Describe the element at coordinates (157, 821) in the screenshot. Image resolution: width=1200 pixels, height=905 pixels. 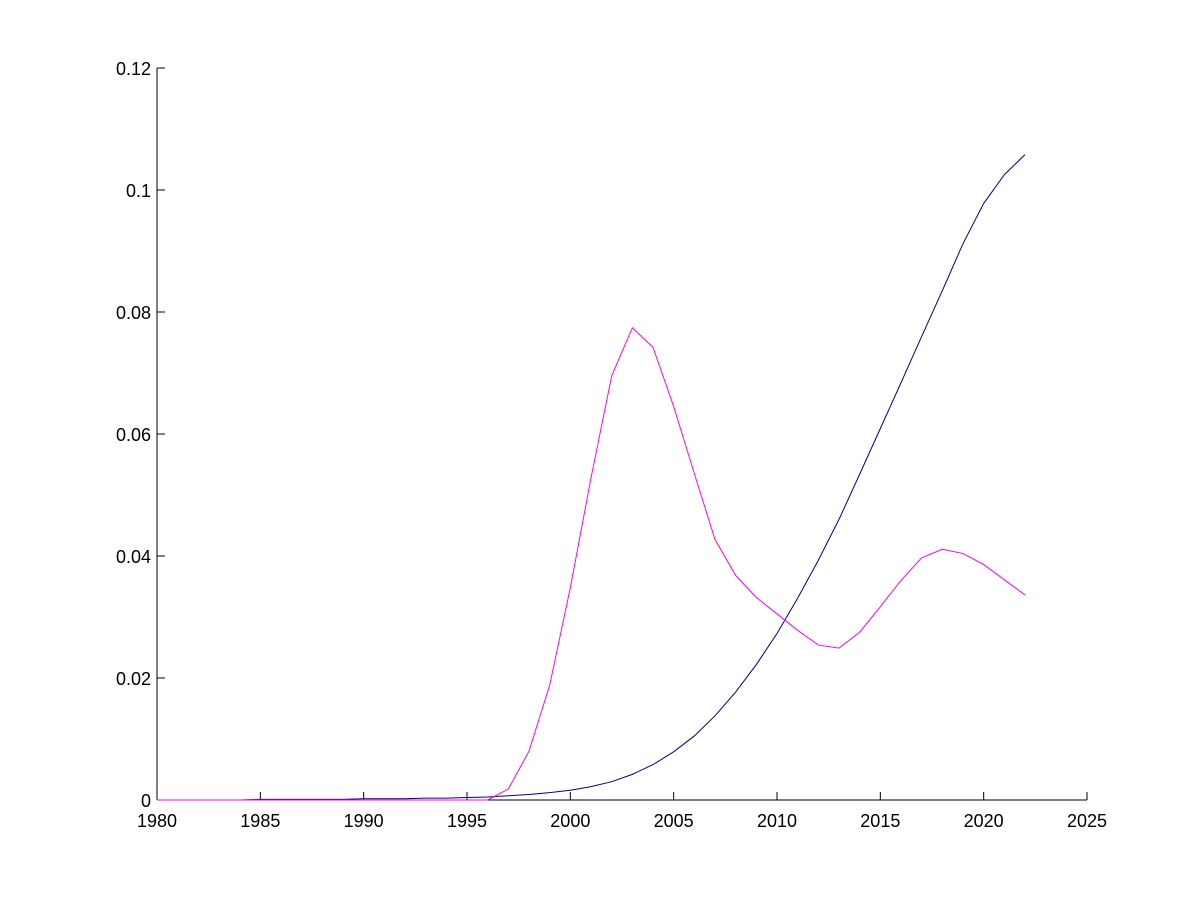
I see `x-tick-label: 1980` at that location.